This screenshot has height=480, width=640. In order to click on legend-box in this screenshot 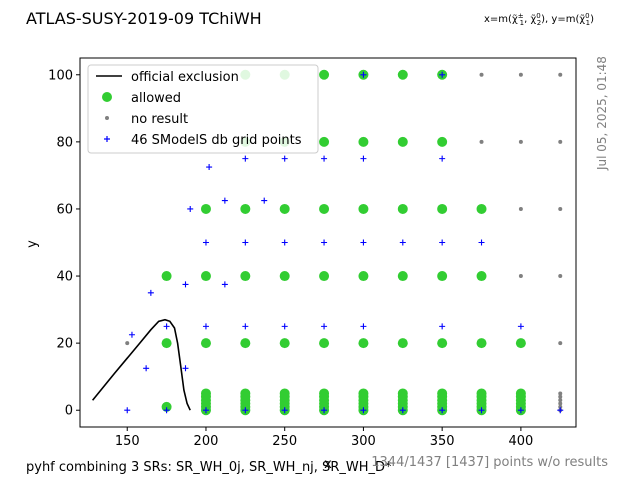, I will do `click(203, 109)`.